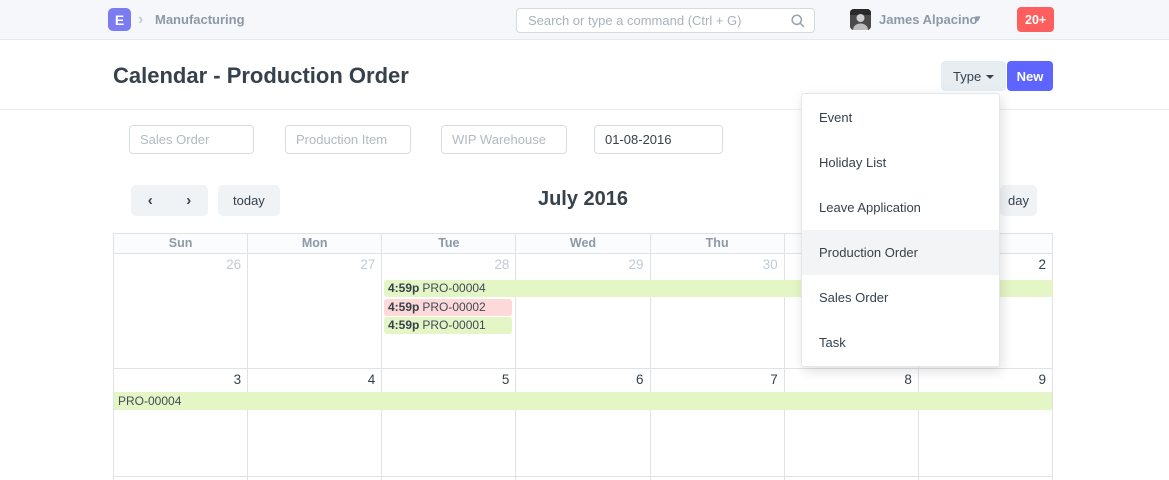 The image size is (1169, 480). I want to click on calendar-event-pro-00001: 4:59p PRO-00001, so click(448, 325).